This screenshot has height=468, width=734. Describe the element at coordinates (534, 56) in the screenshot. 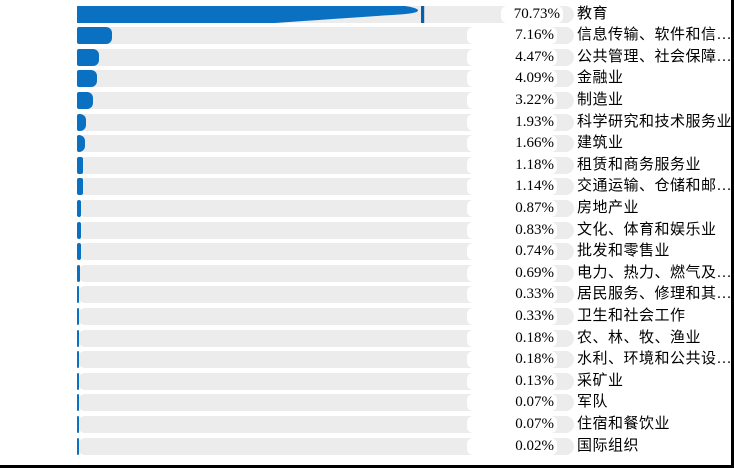

I see `value-label: 4.47%` at that location.